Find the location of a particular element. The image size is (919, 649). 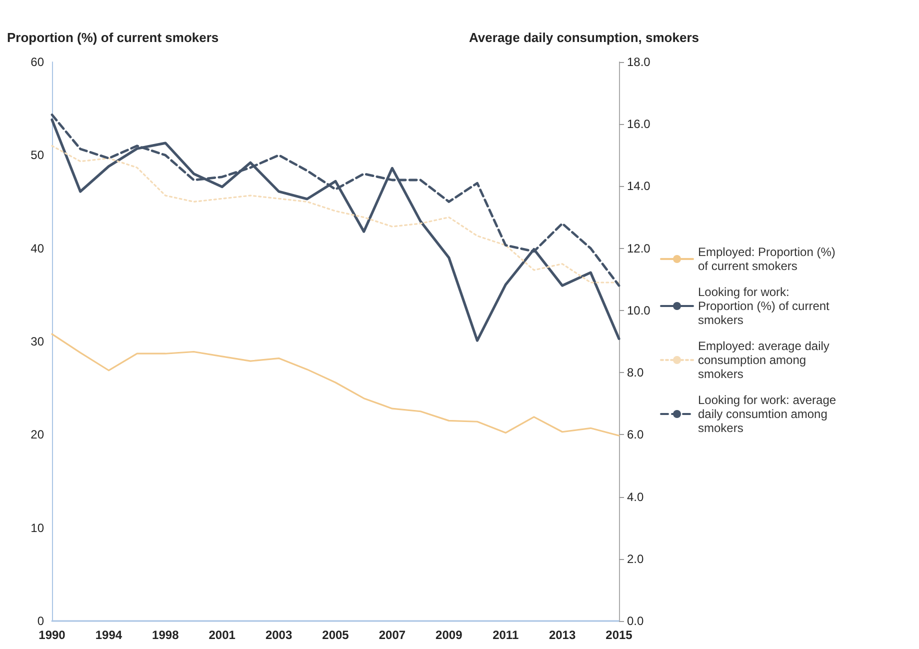

y2-tick-label: 14.0 is located at coordinates (639, 186).